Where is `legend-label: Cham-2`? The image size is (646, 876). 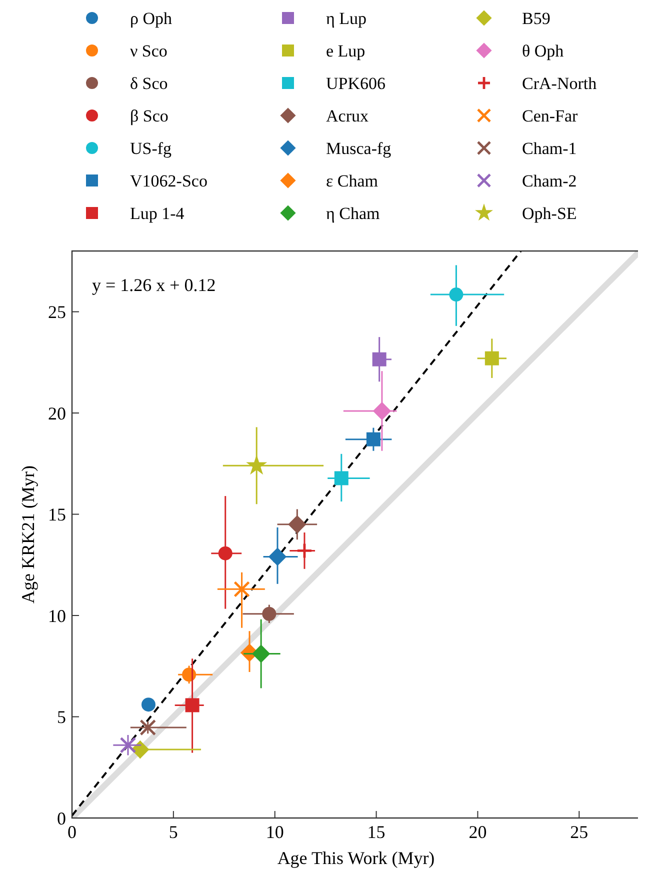
legend-label: Cham-2 is located at coordinates (549, 180).